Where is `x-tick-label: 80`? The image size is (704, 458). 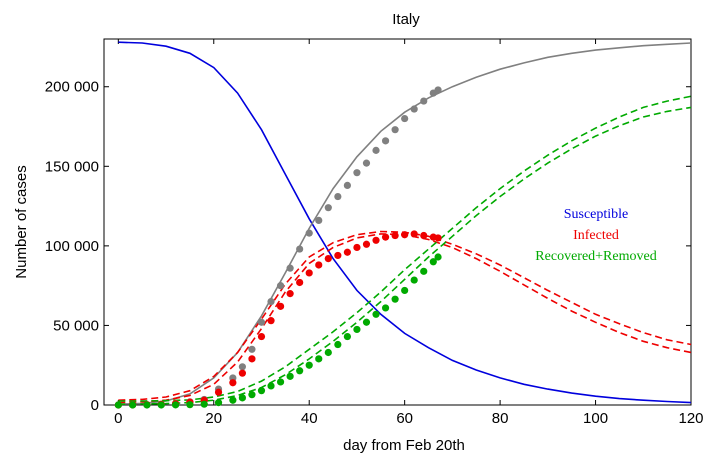 x-tick-label: 80 is located at coordinates (500, 418).